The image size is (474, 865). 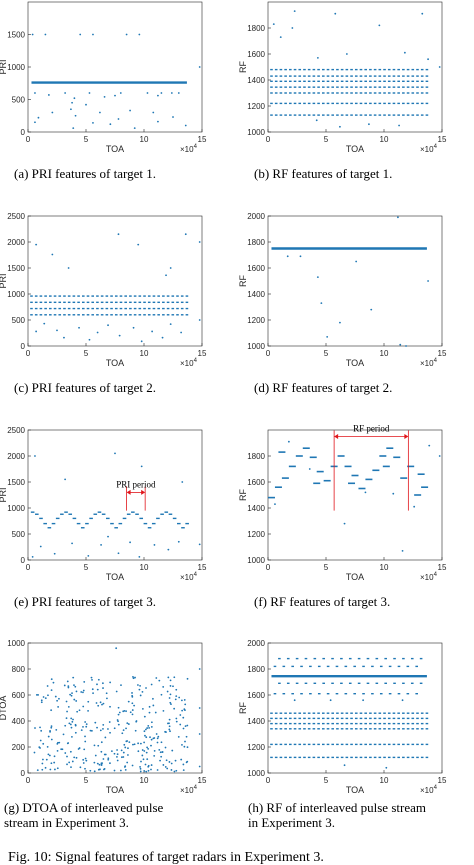 I want to click on y-tick-label: 1200, so click(x=256, y=747).